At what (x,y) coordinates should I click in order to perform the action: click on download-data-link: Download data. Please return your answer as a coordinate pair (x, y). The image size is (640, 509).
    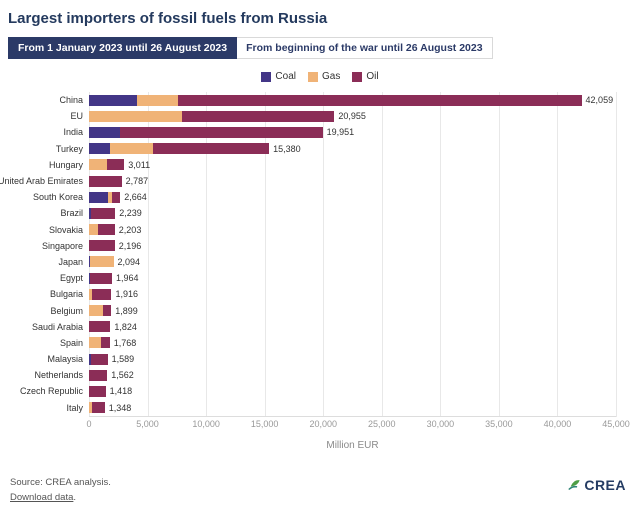
    Looking at the image, I should click on (42, 497).